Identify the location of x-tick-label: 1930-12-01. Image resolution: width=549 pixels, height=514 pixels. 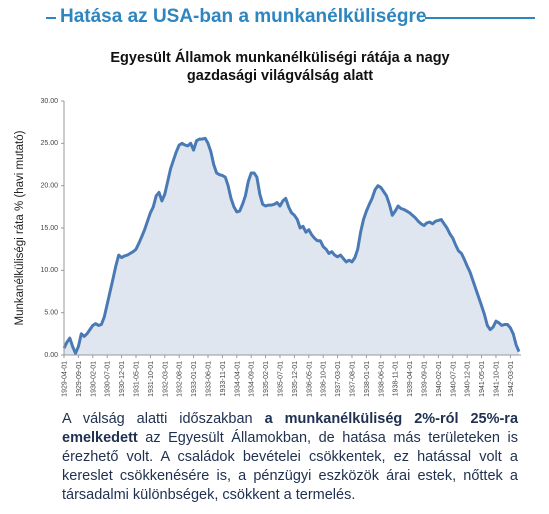
(122, 379).